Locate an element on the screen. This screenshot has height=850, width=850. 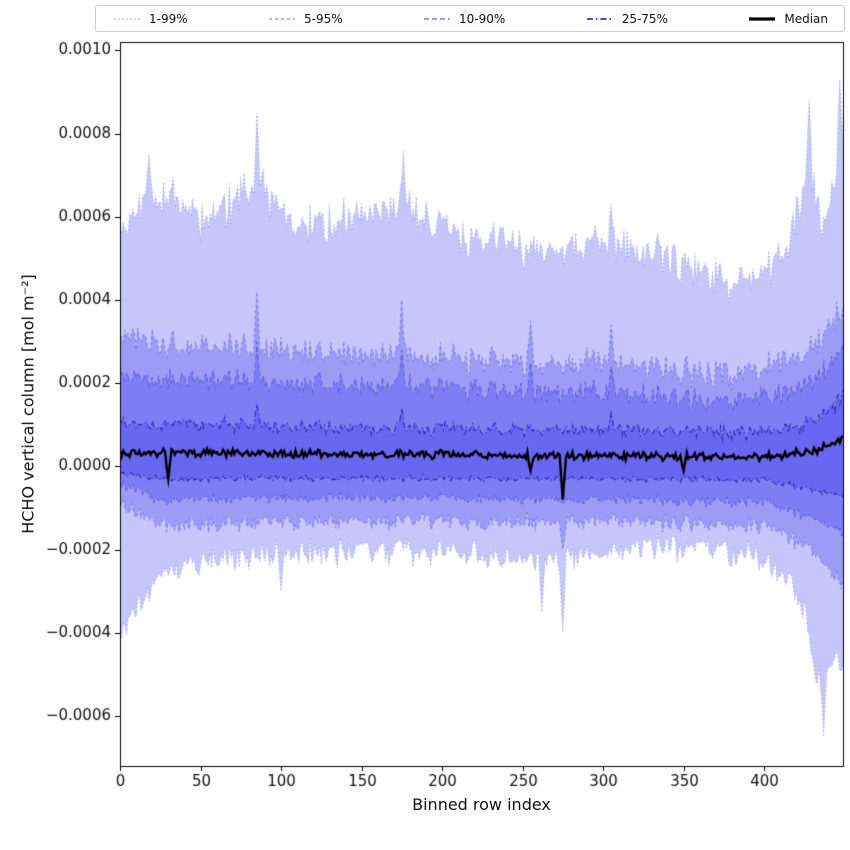
legend-entry-1-99: 1-99% is located at coordinates (150, 19).